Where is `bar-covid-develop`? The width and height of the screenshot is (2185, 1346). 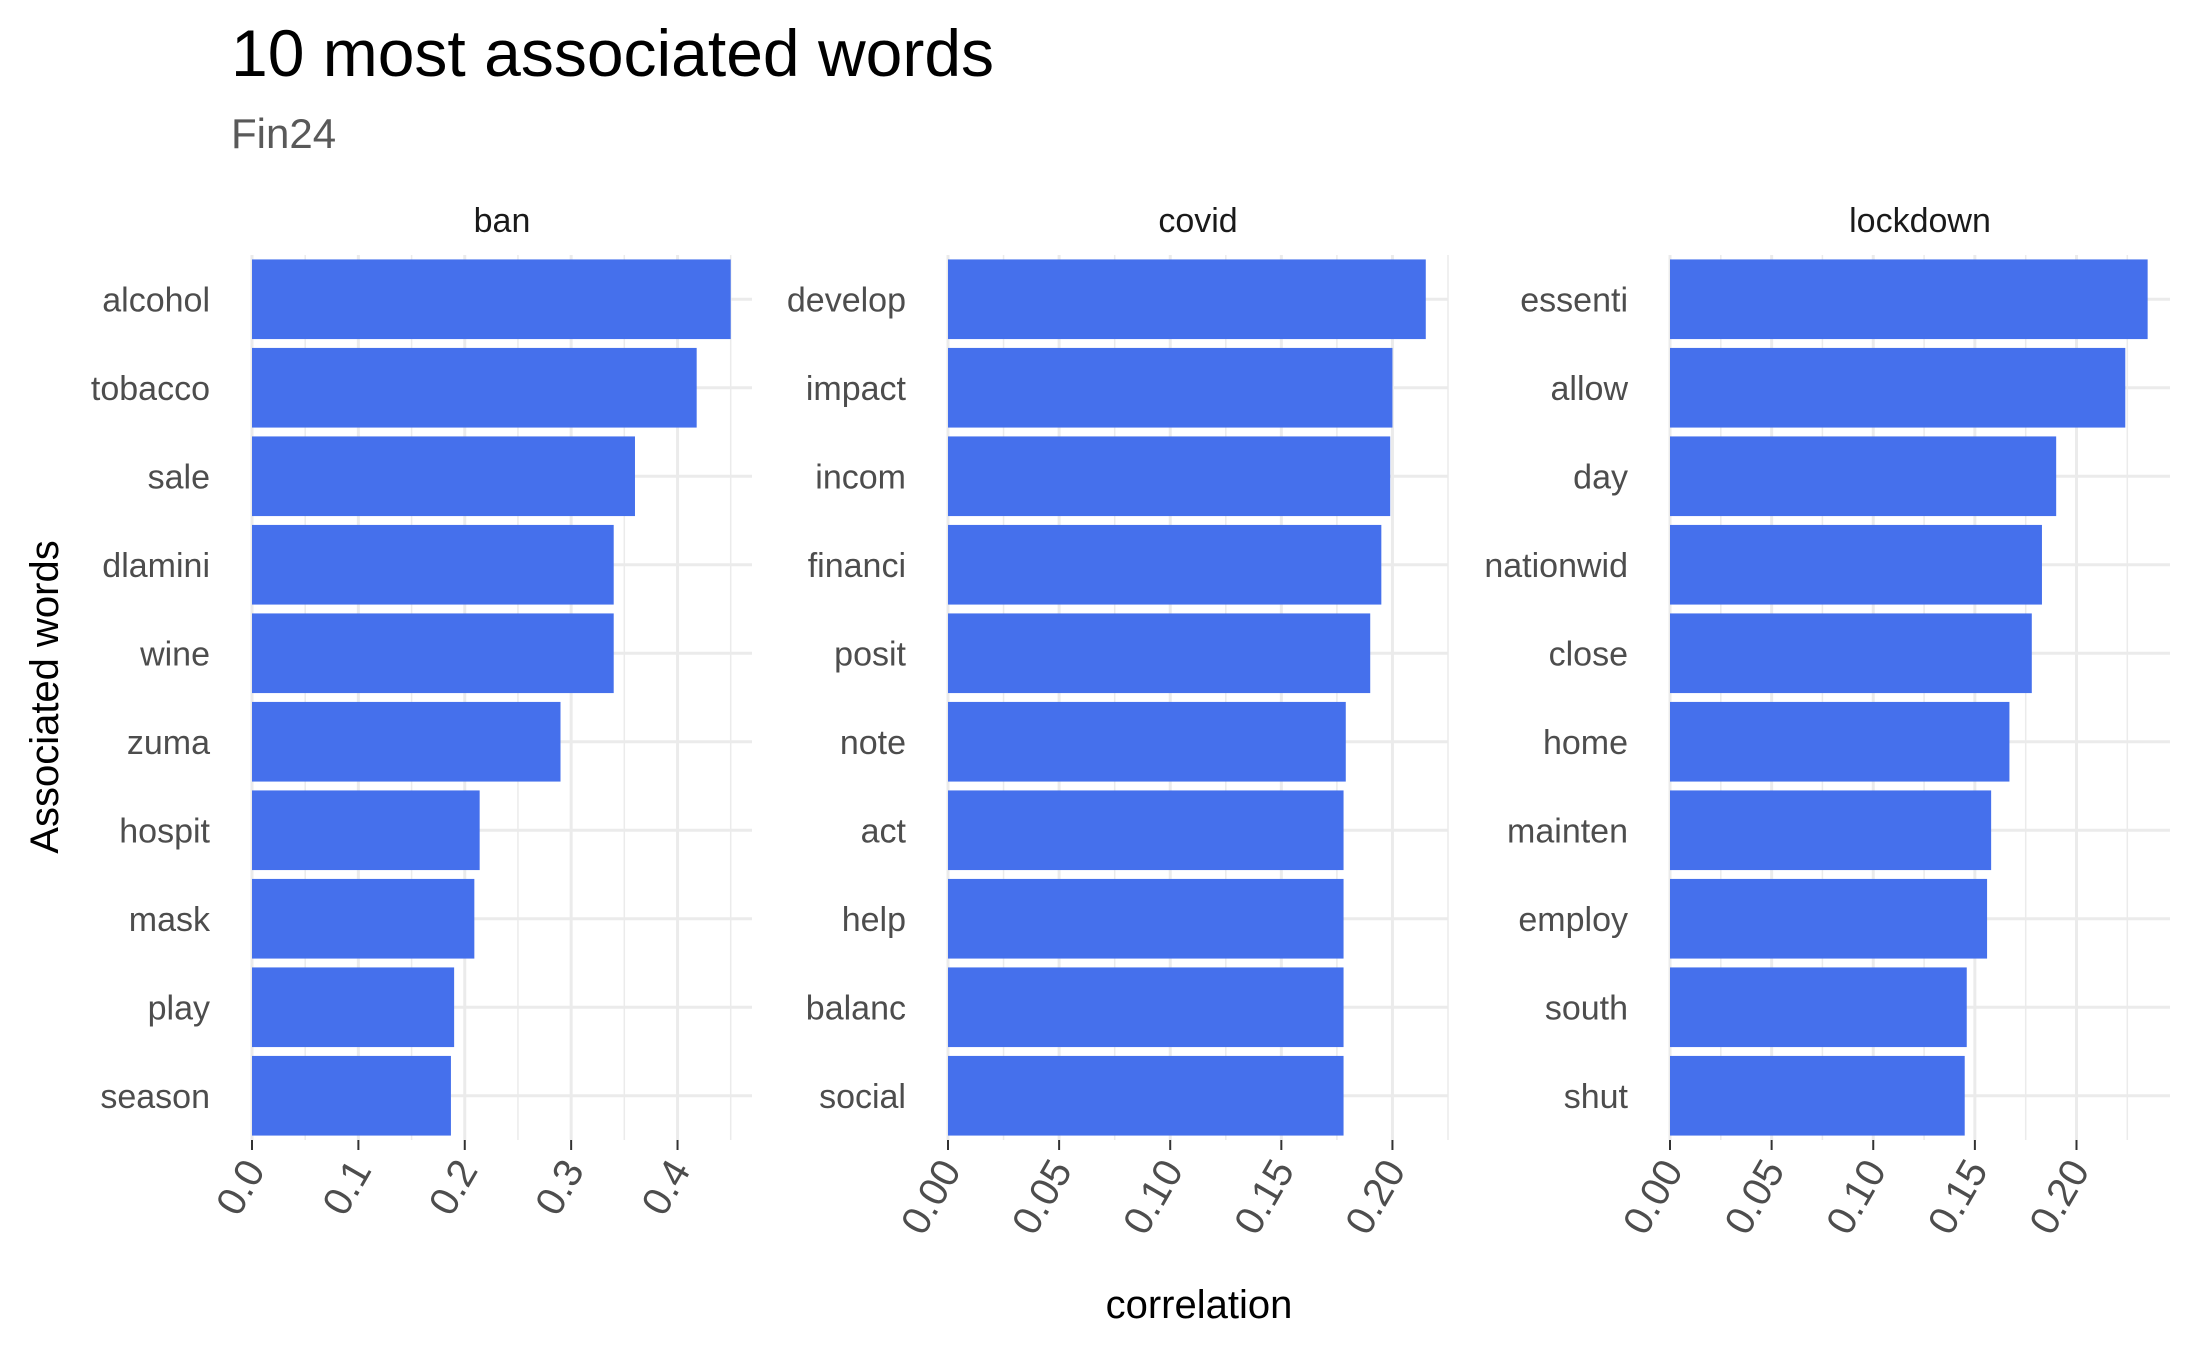 bar-covid-develop is located at coordinates (1187, 299).